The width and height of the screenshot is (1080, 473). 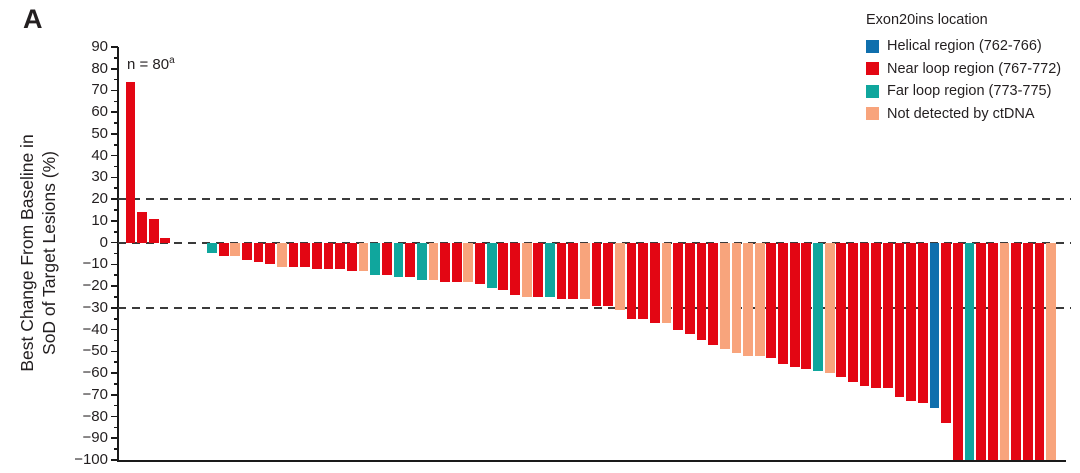 I want to click on legend-swatch-helical, so click(x=872, y=46).